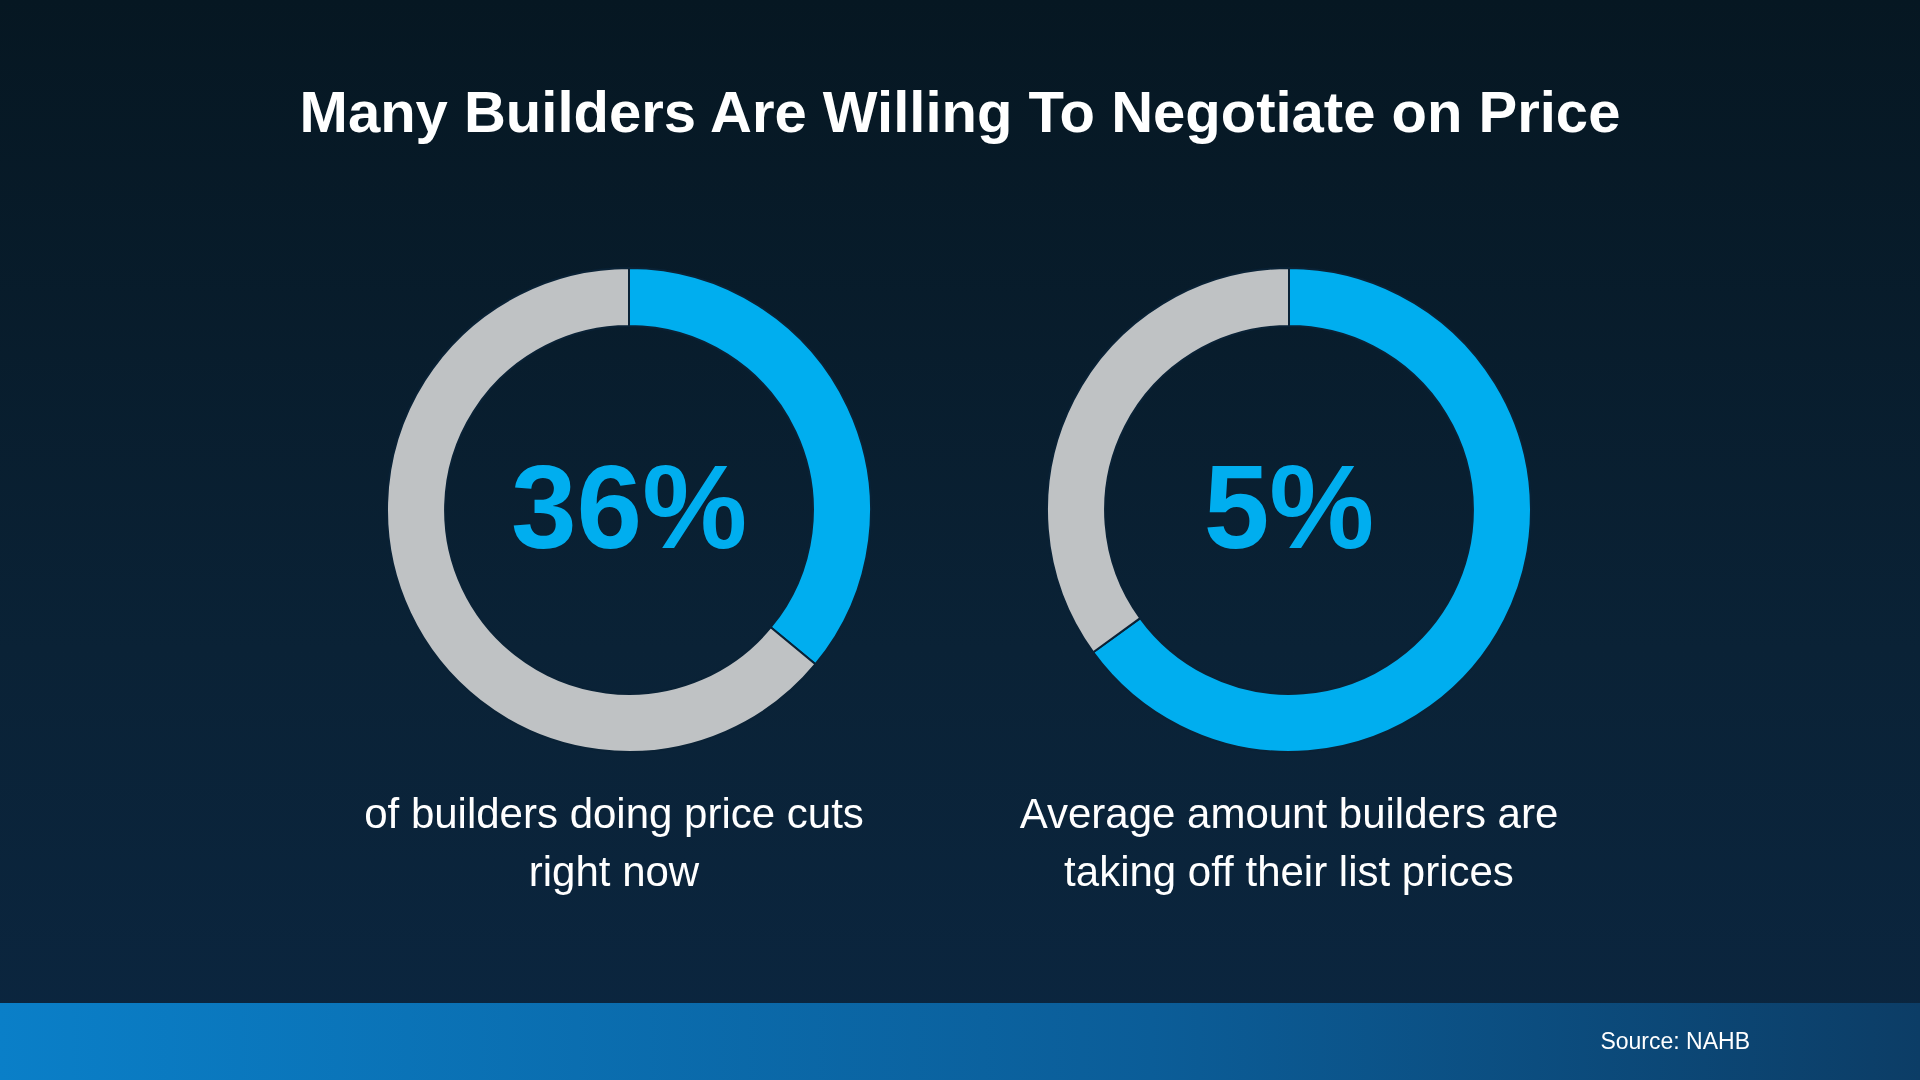 This screenshot has height=1080, width=1920. I want to click on text: 5%, so click(1289, 506).